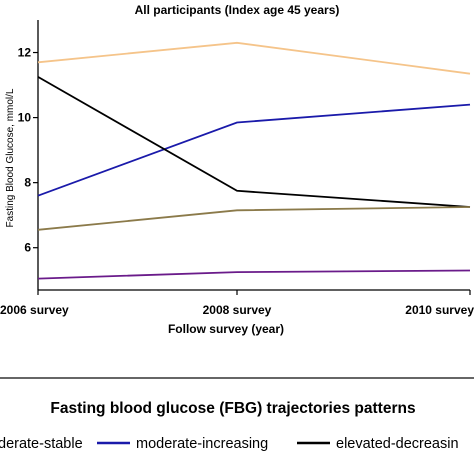 The width and height of the screenshot is (474, 474). Describe the element at coordinates (439, 310) in the screenshot. I see `x-tick-label: 2010 survey` at that location.